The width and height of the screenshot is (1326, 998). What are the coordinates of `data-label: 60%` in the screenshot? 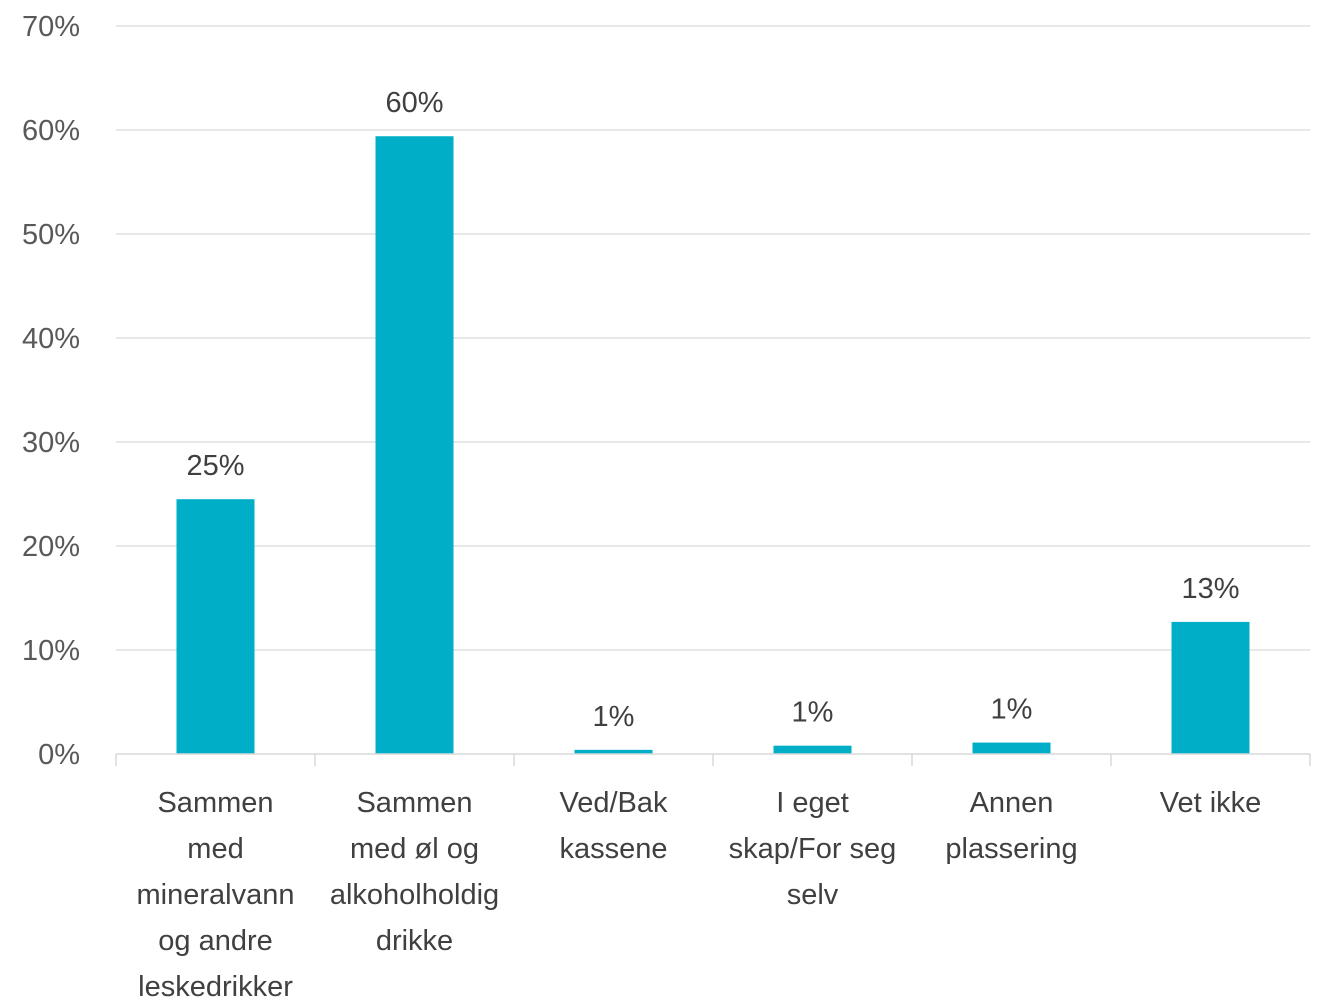 It's located at (414, 103).